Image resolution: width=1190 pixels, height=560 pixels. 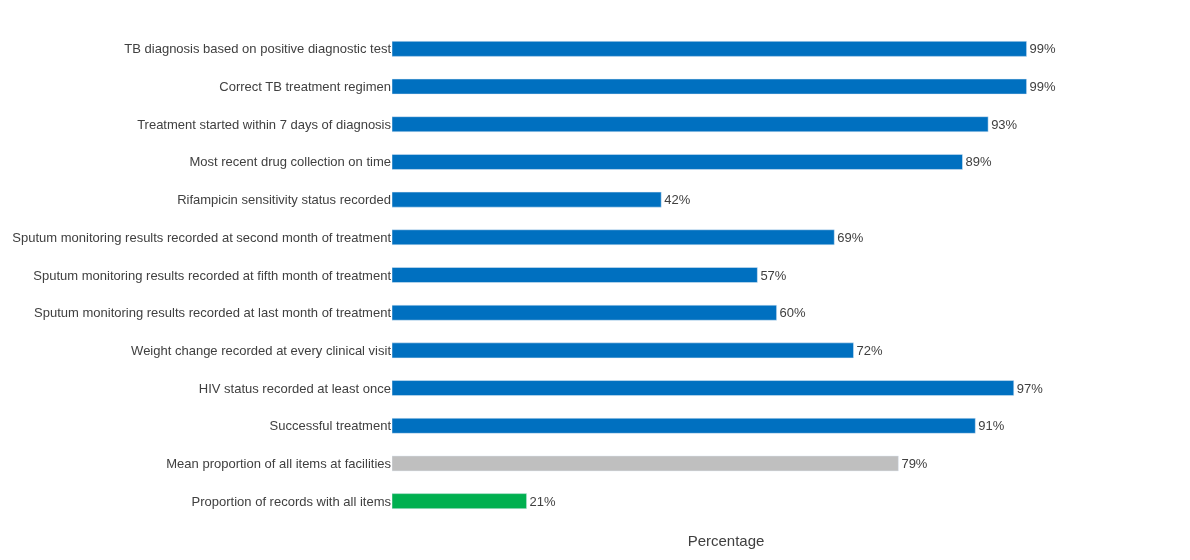 What do you see at coordinates (258, 49) in the screenshot?
I see `y-tick-label: TB diagnosis based on positive diagnostic test` at bounding box center [258, 49].